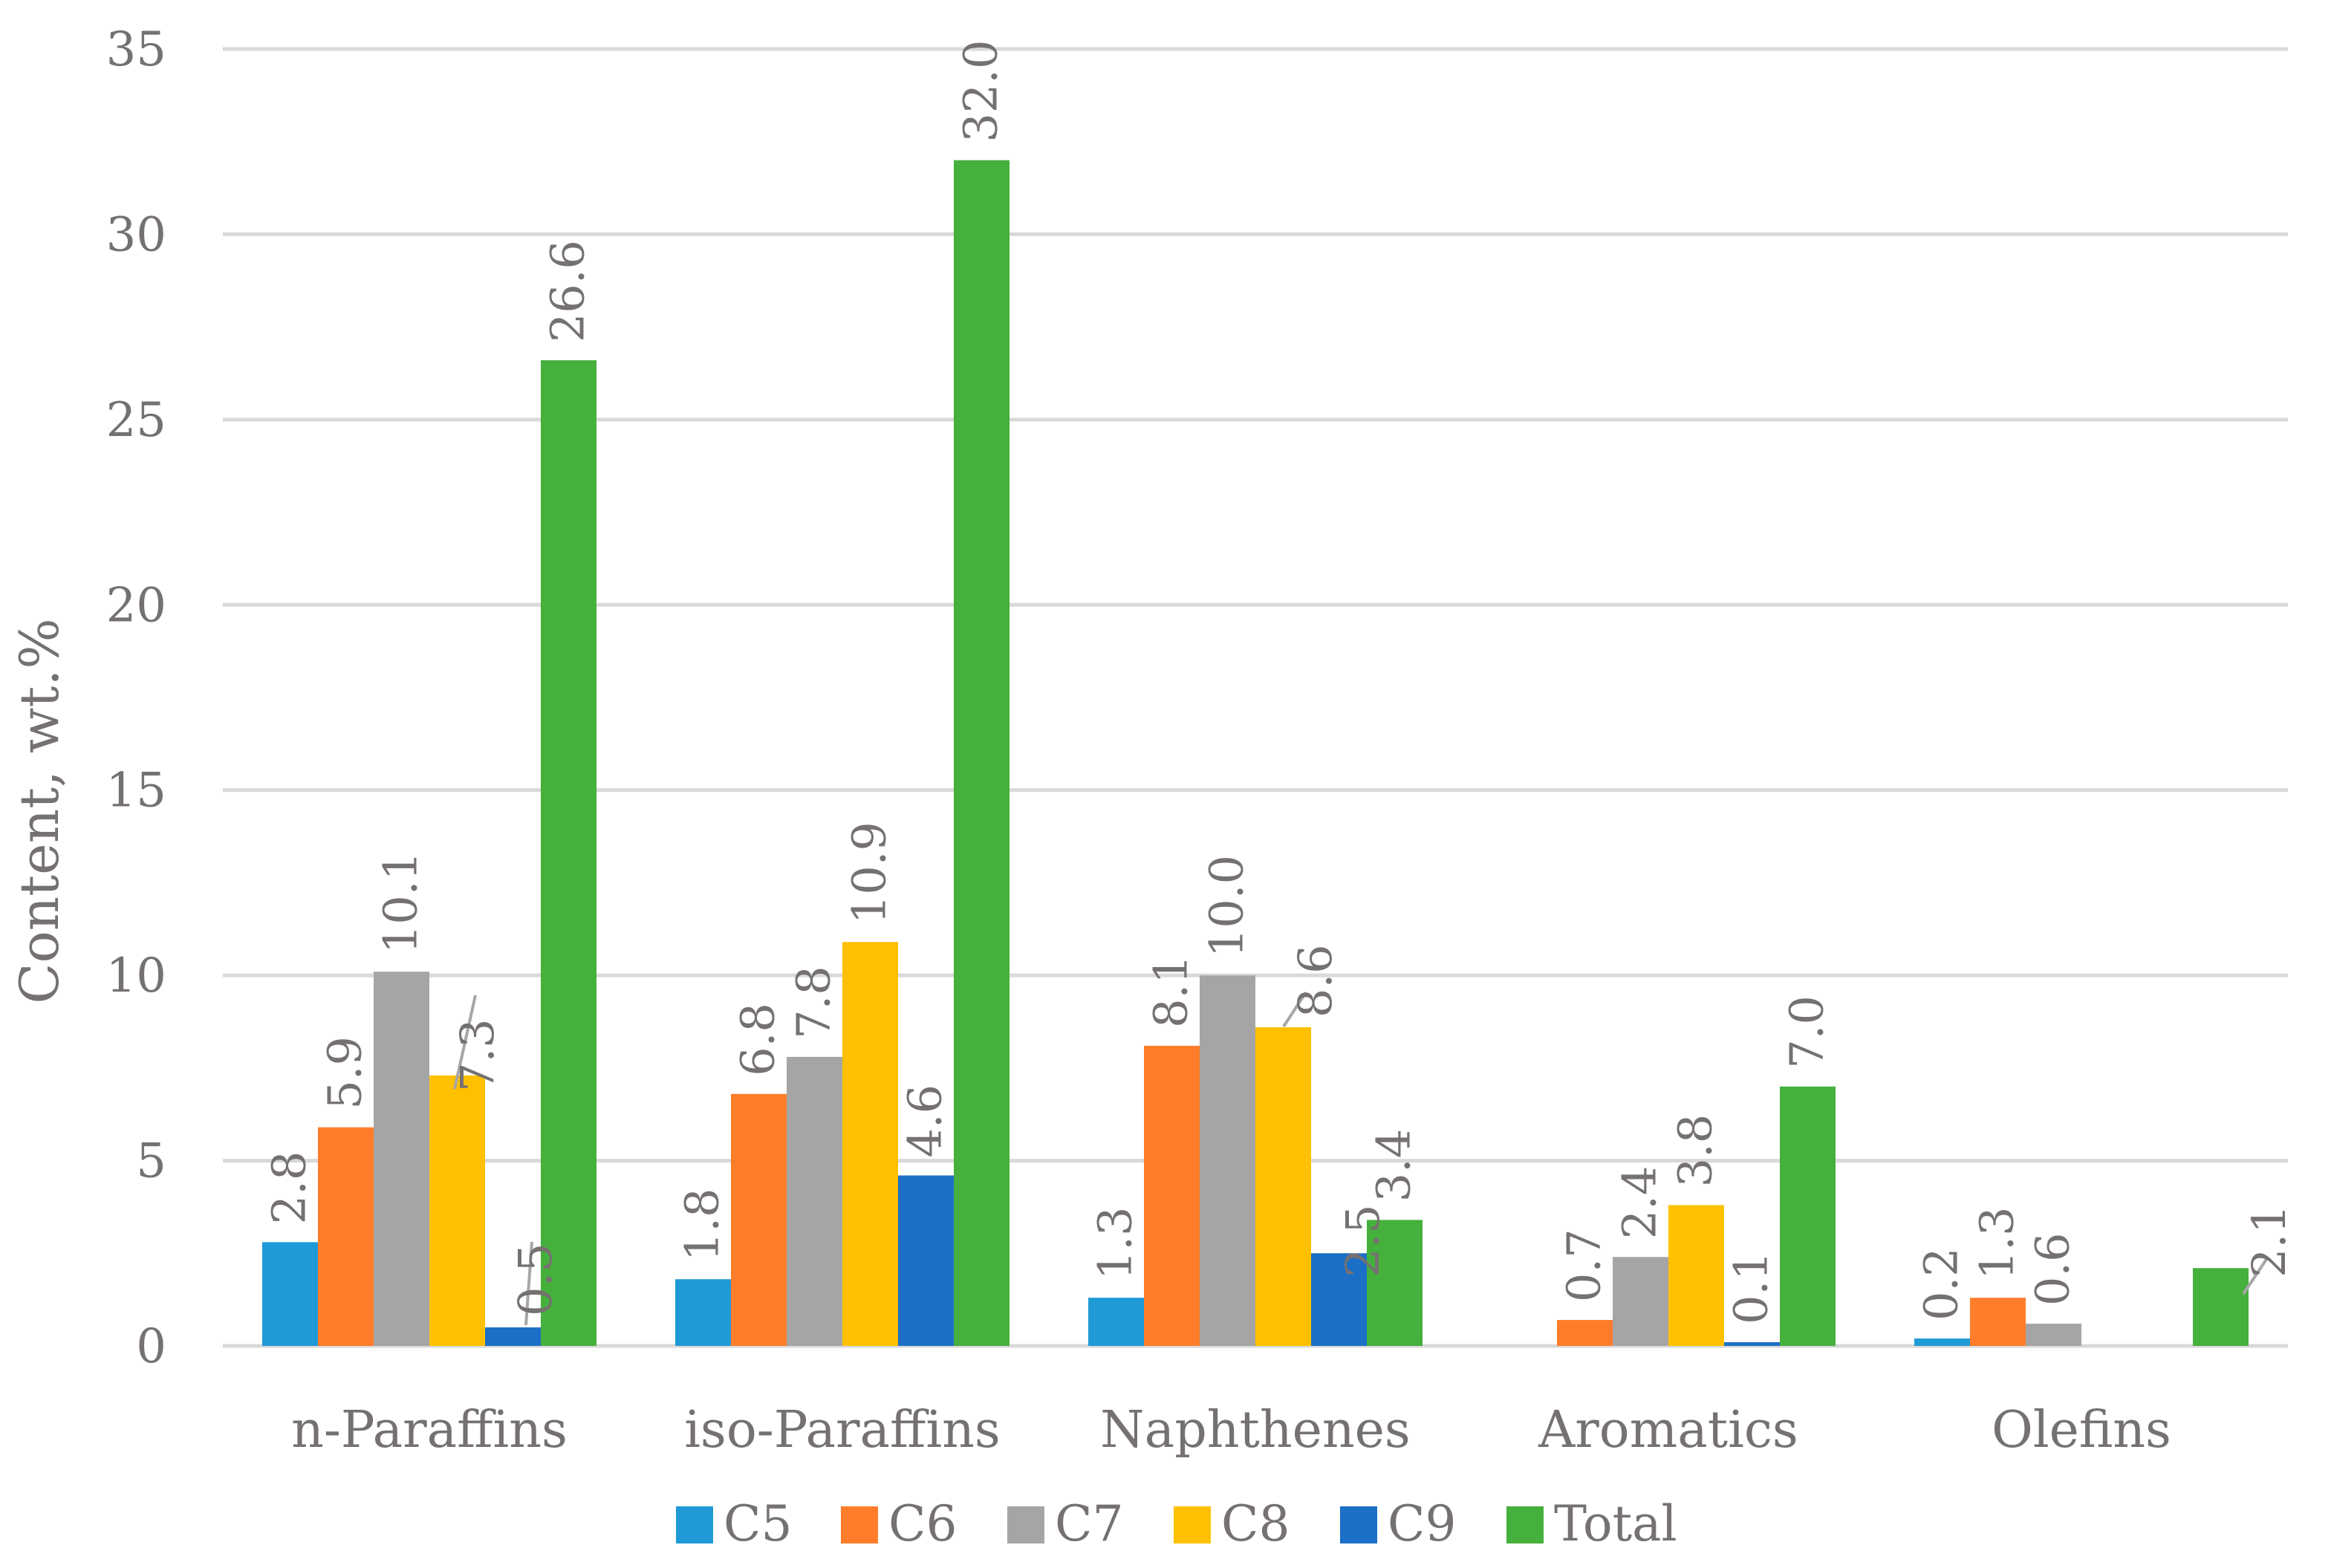 Image resolution: width=2331 pixels, height=1568 pixels. Describe the element at coordinates (568, 291) in the screenshot. I see `data-label: 26.6` at that location.